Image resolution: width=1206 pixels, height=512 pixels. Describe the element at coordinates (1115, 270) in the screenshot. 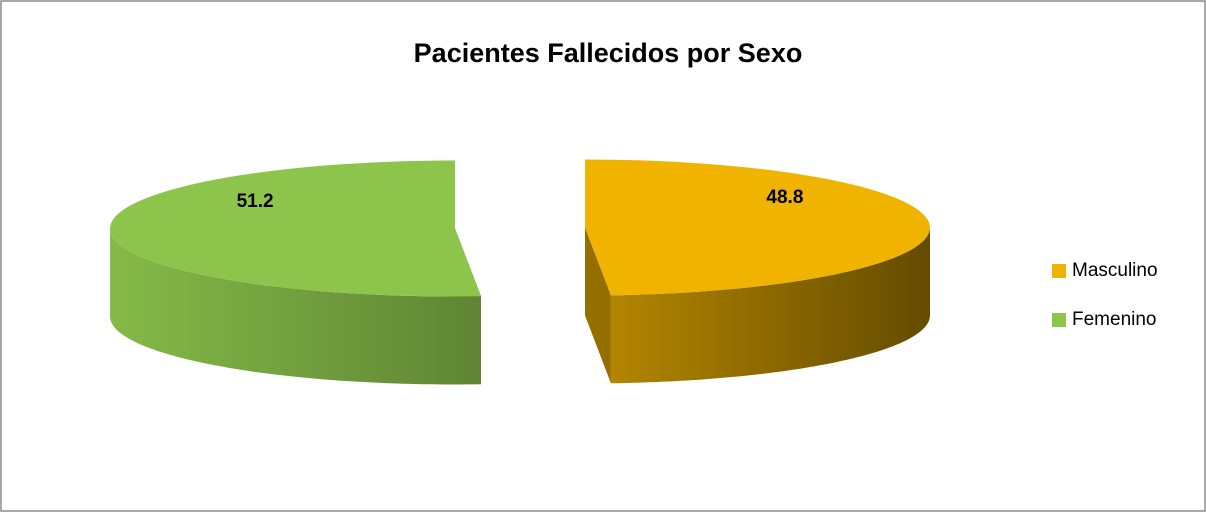

I see `legend-label: Masculino` at that location.